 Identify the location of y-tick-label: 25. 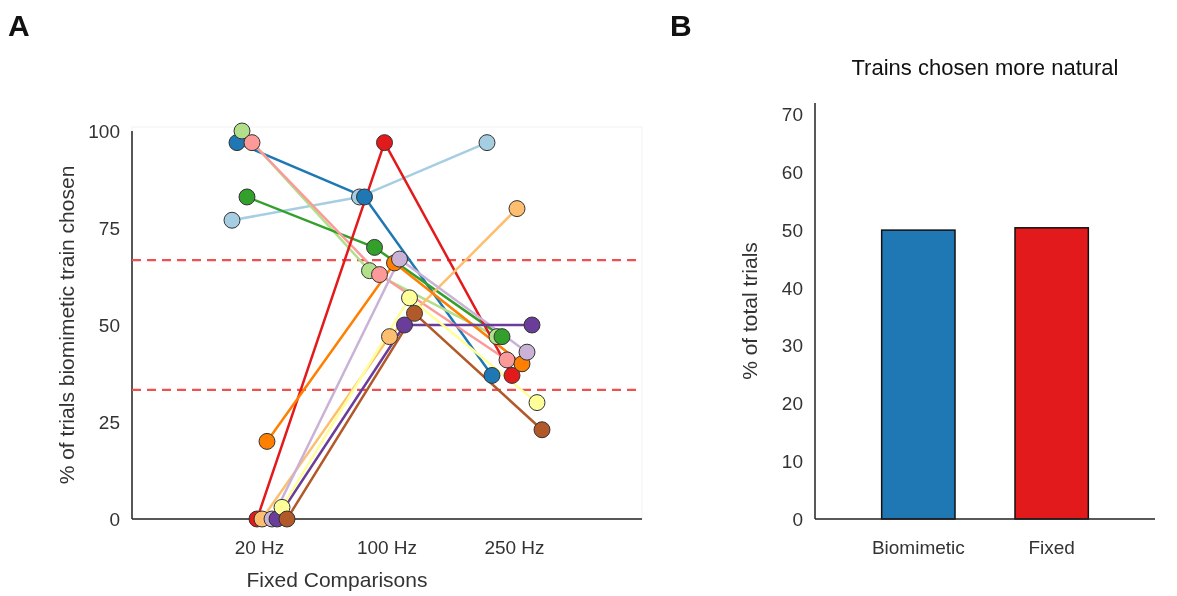
(109, 422).